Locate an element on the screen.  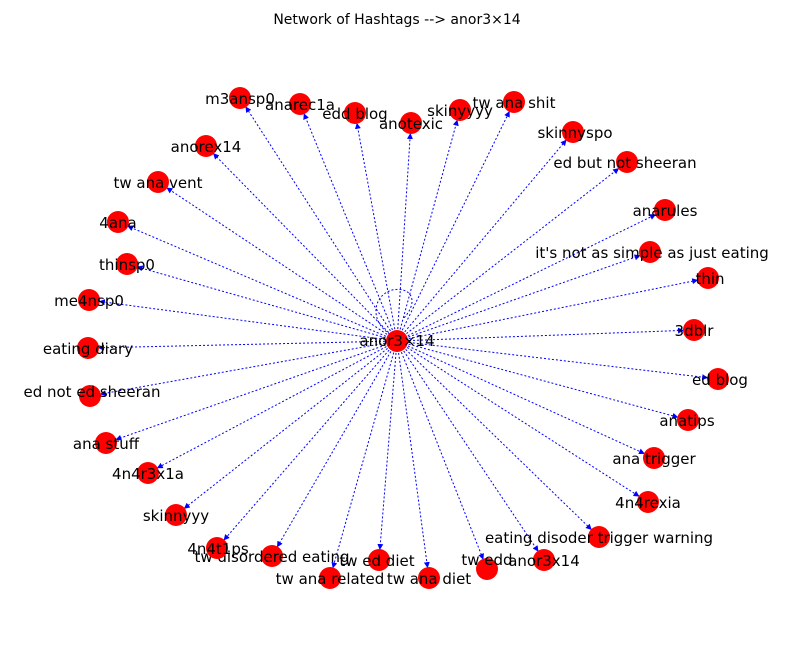
node-label: thinsp0 is located at coordinates (127, 265).